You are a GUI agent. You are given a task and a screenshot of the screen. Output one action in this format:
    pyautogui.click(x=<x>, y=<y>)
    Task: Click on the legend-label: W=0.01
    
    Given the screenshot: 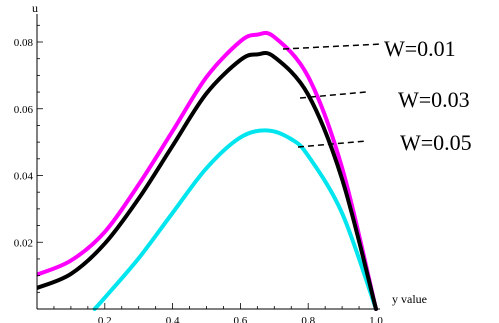 What is the action you would take?
    pyautogui.click(x=420, y=48)
    